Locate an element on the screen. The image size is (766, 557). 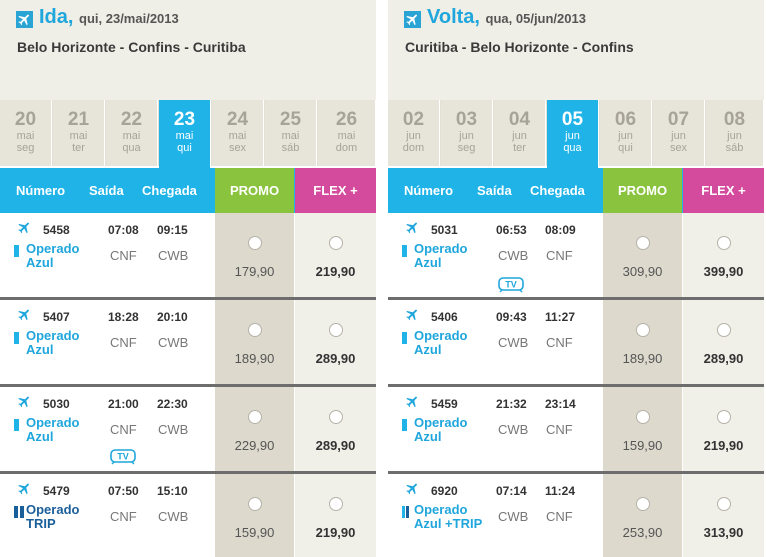
operator-line2: TRIP is located at coordinates (41, 523).